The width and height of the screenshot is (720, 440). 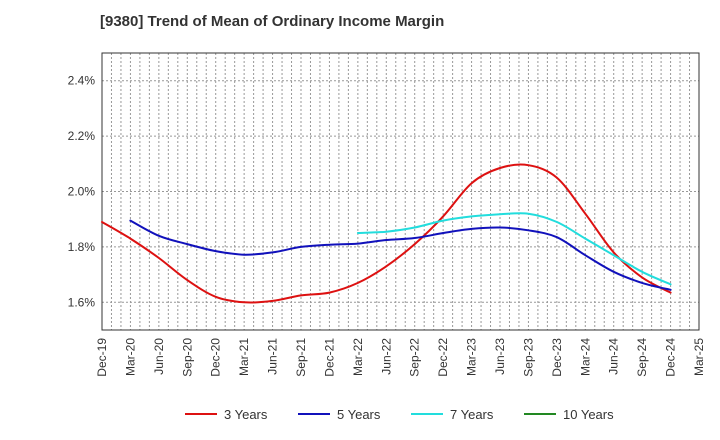 What do you see at coordinates (273, 356) in the screenshot?
I see `x-tick-label: Jun-21` at bounding box center [273, 356].